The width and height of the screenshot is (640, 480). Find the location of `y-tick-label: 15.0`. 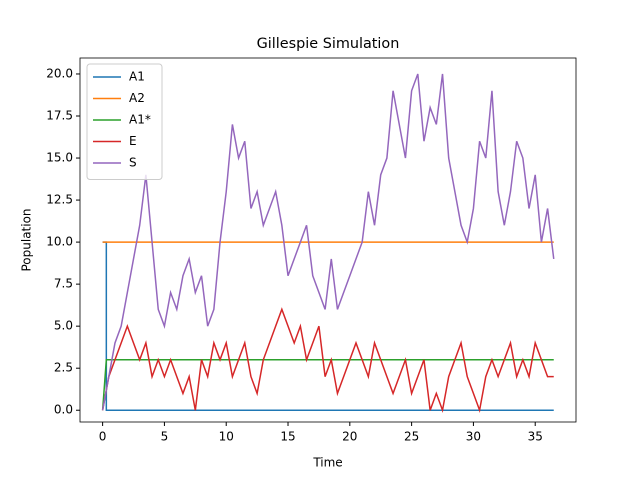

y-tick-label: 15.0 is located at coordinates (59, 158).